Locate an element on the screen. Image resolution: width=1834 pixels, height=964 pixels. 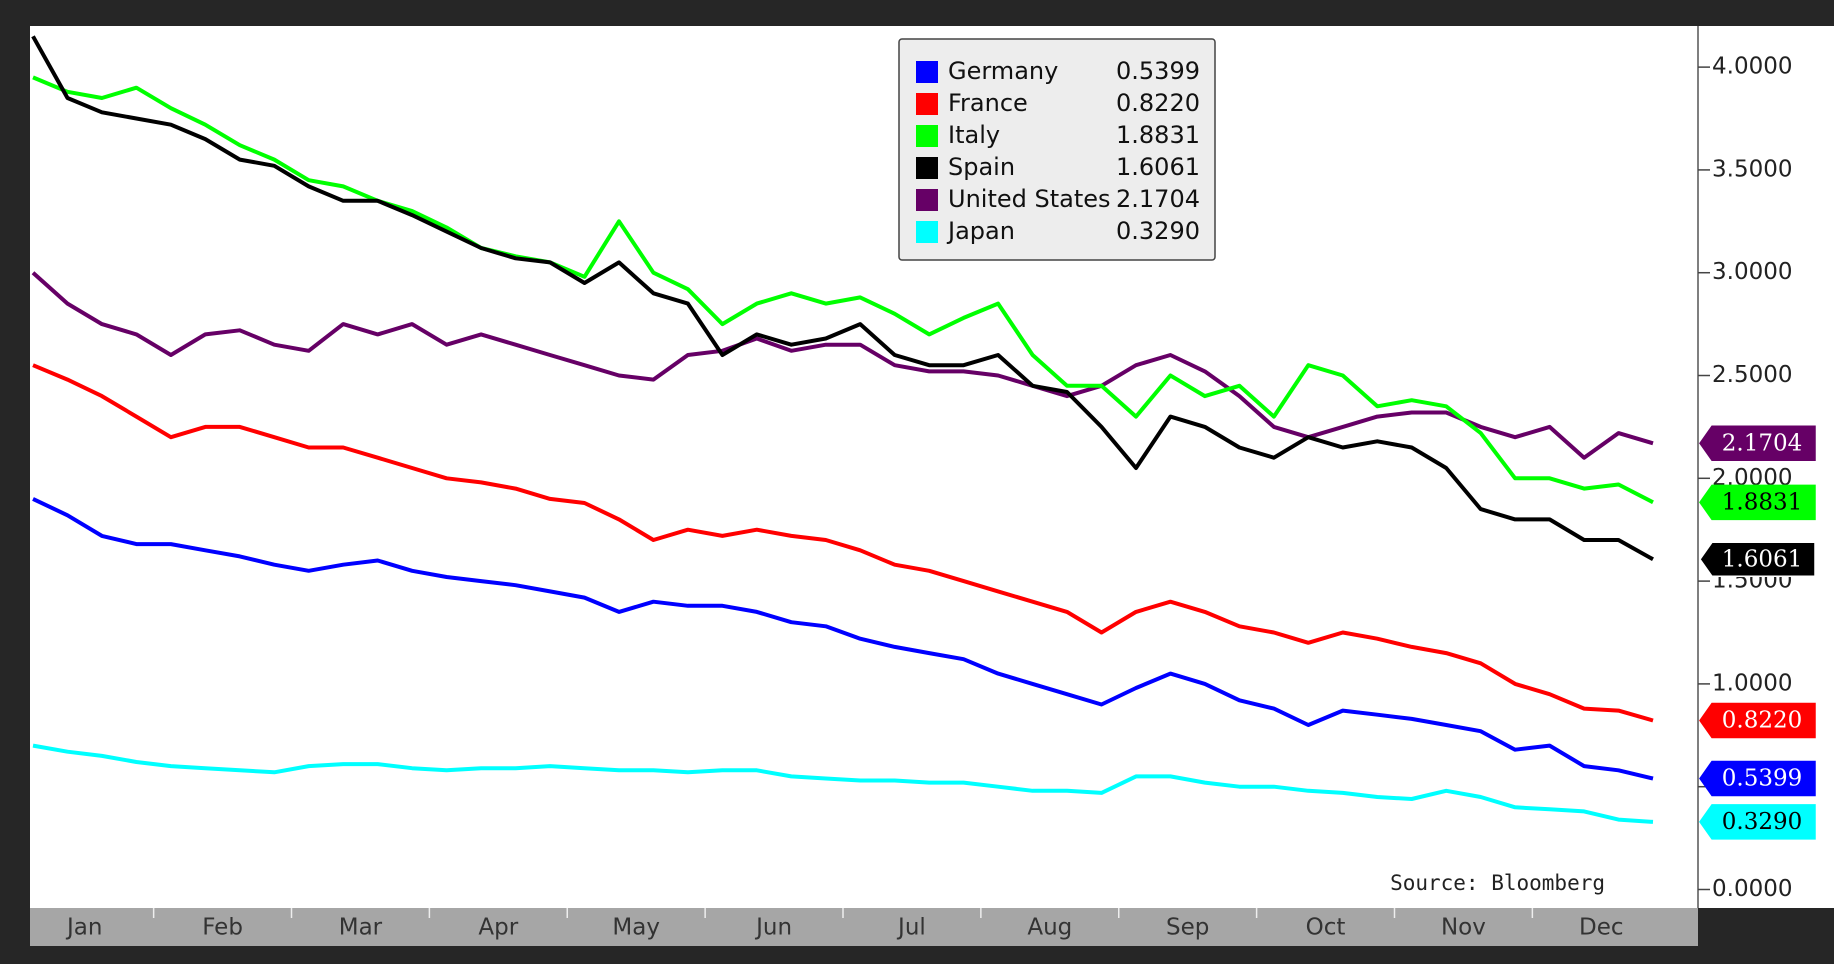
legend-value: 0.3290 is located at coordinates (1158, 231).